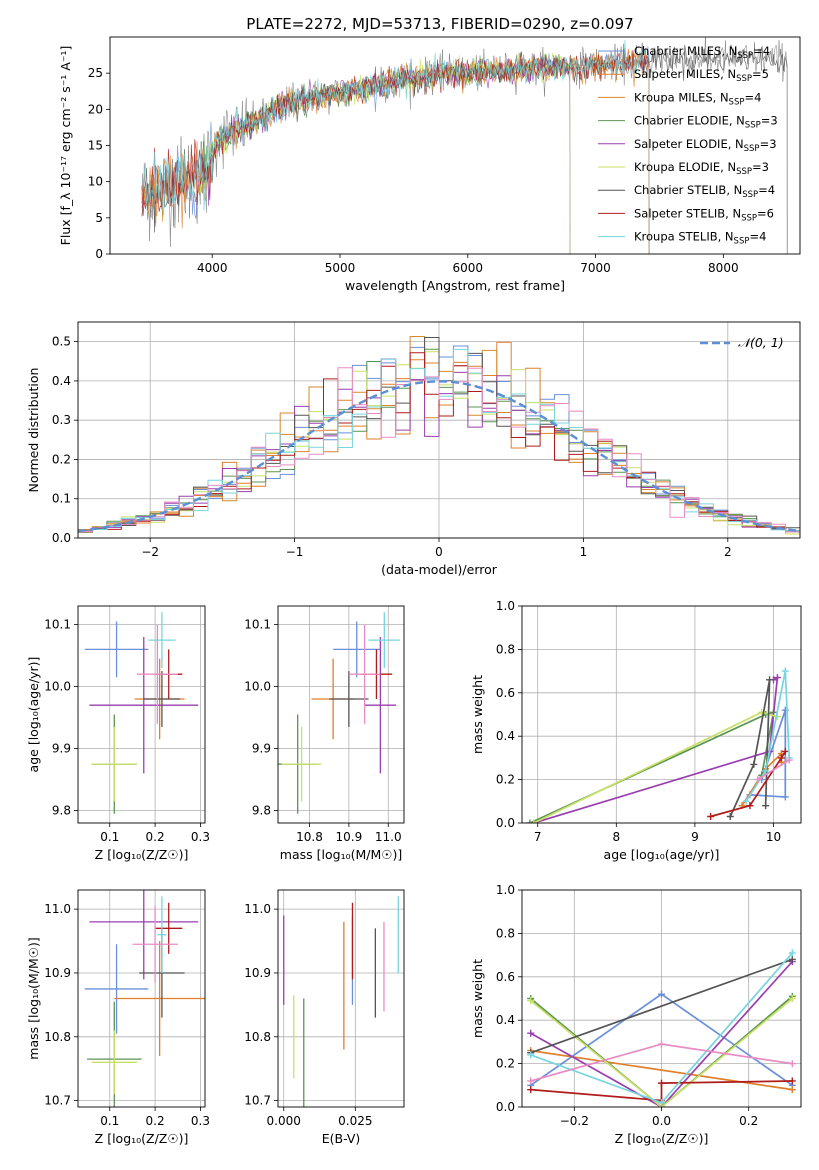  I want to click on x-tick-label: 0, so click(439, 552).